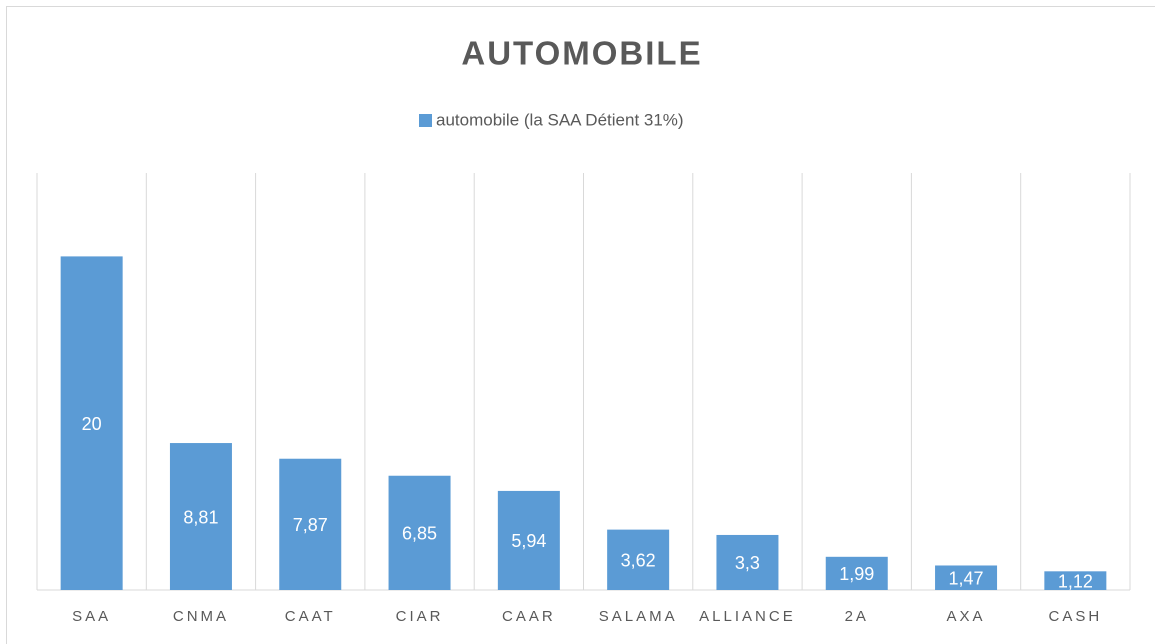 This screenshot has height=644, width=1155. What do you see at coordinates (747, 616) in the screenshot?
I see `x-tick-label: ALLIANCE` at bounding box center [747, 616].